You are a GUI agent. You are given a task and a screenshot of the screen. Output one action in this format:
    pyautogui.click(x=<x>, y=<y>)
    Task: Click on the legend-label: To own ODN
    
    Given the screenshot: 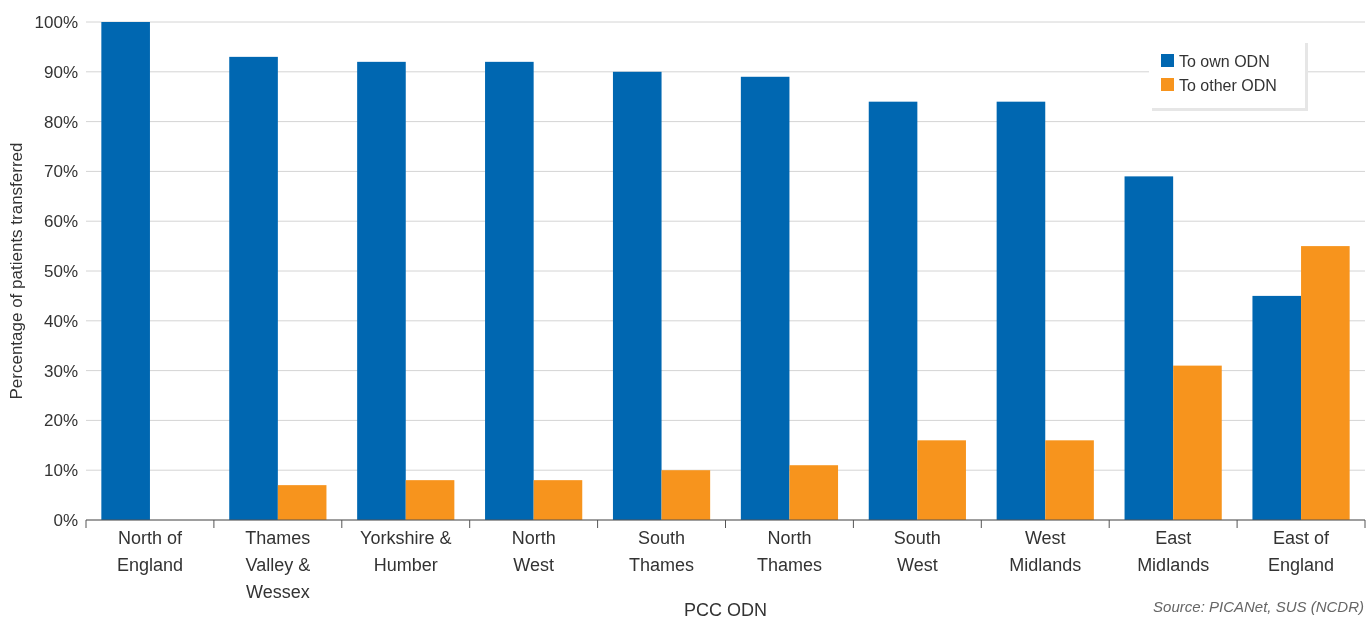 What is the action you would take?
    pyautogui.click(x=1224, y=61)
    